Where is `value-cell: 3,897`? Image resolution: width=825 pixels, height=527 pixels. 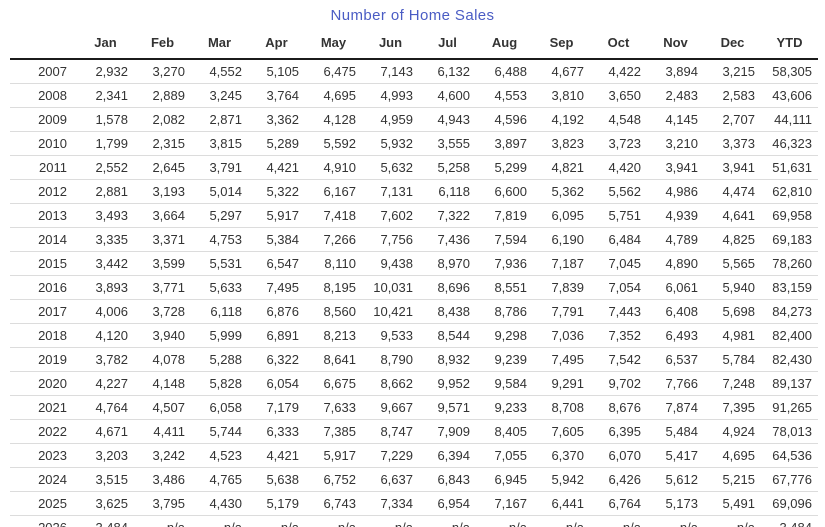 value-cell: 3,897 is located at coordinates (504, 143).